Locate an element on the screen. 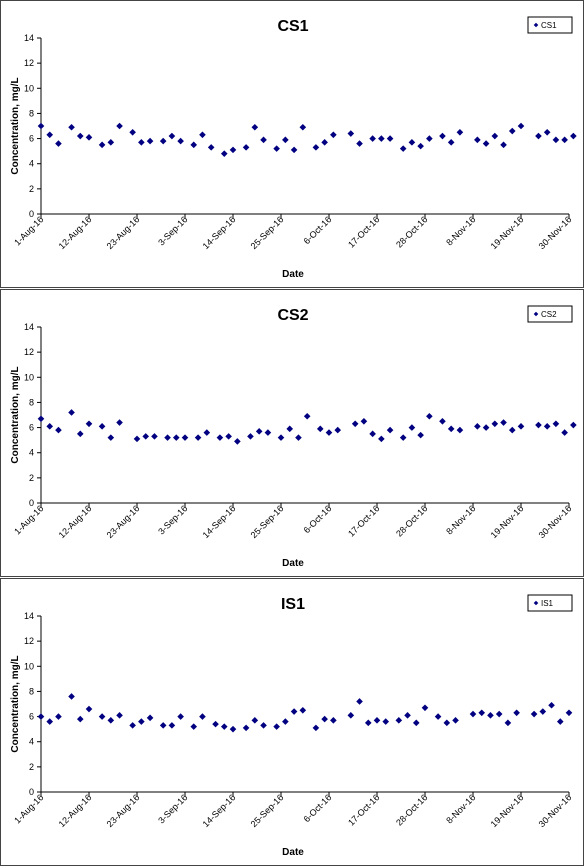  x-tick-label: 14-Sep-16 is located at coordinates (219, 521).